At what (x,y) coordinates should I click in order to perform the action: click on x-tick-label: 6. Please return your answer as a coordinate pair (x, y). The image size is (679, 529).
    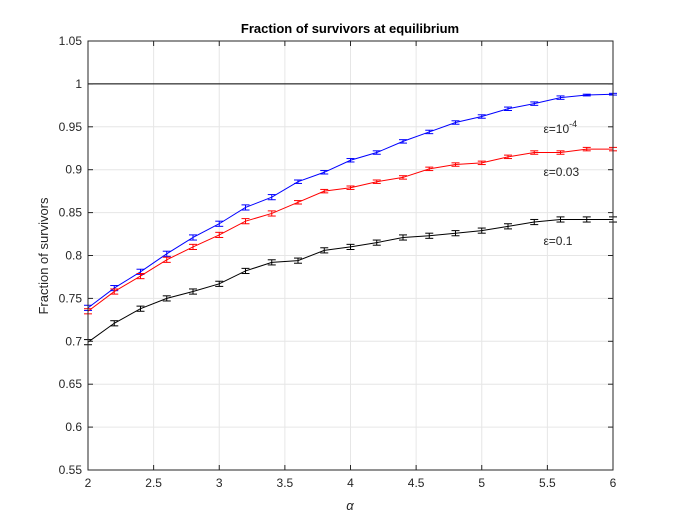
    Looking at the image, I should click on (613, 483).